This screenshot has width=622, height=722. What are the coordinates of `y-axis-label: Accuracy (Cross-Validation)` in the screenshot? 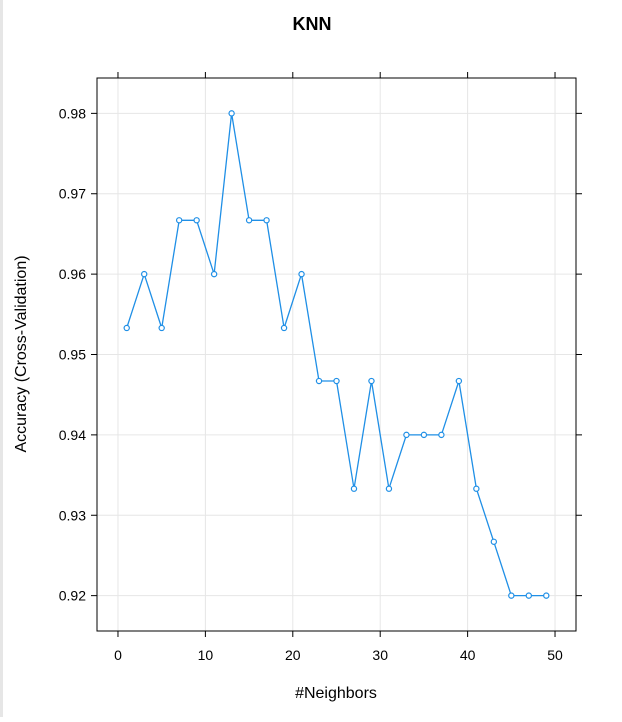 It's located at (21, 353).